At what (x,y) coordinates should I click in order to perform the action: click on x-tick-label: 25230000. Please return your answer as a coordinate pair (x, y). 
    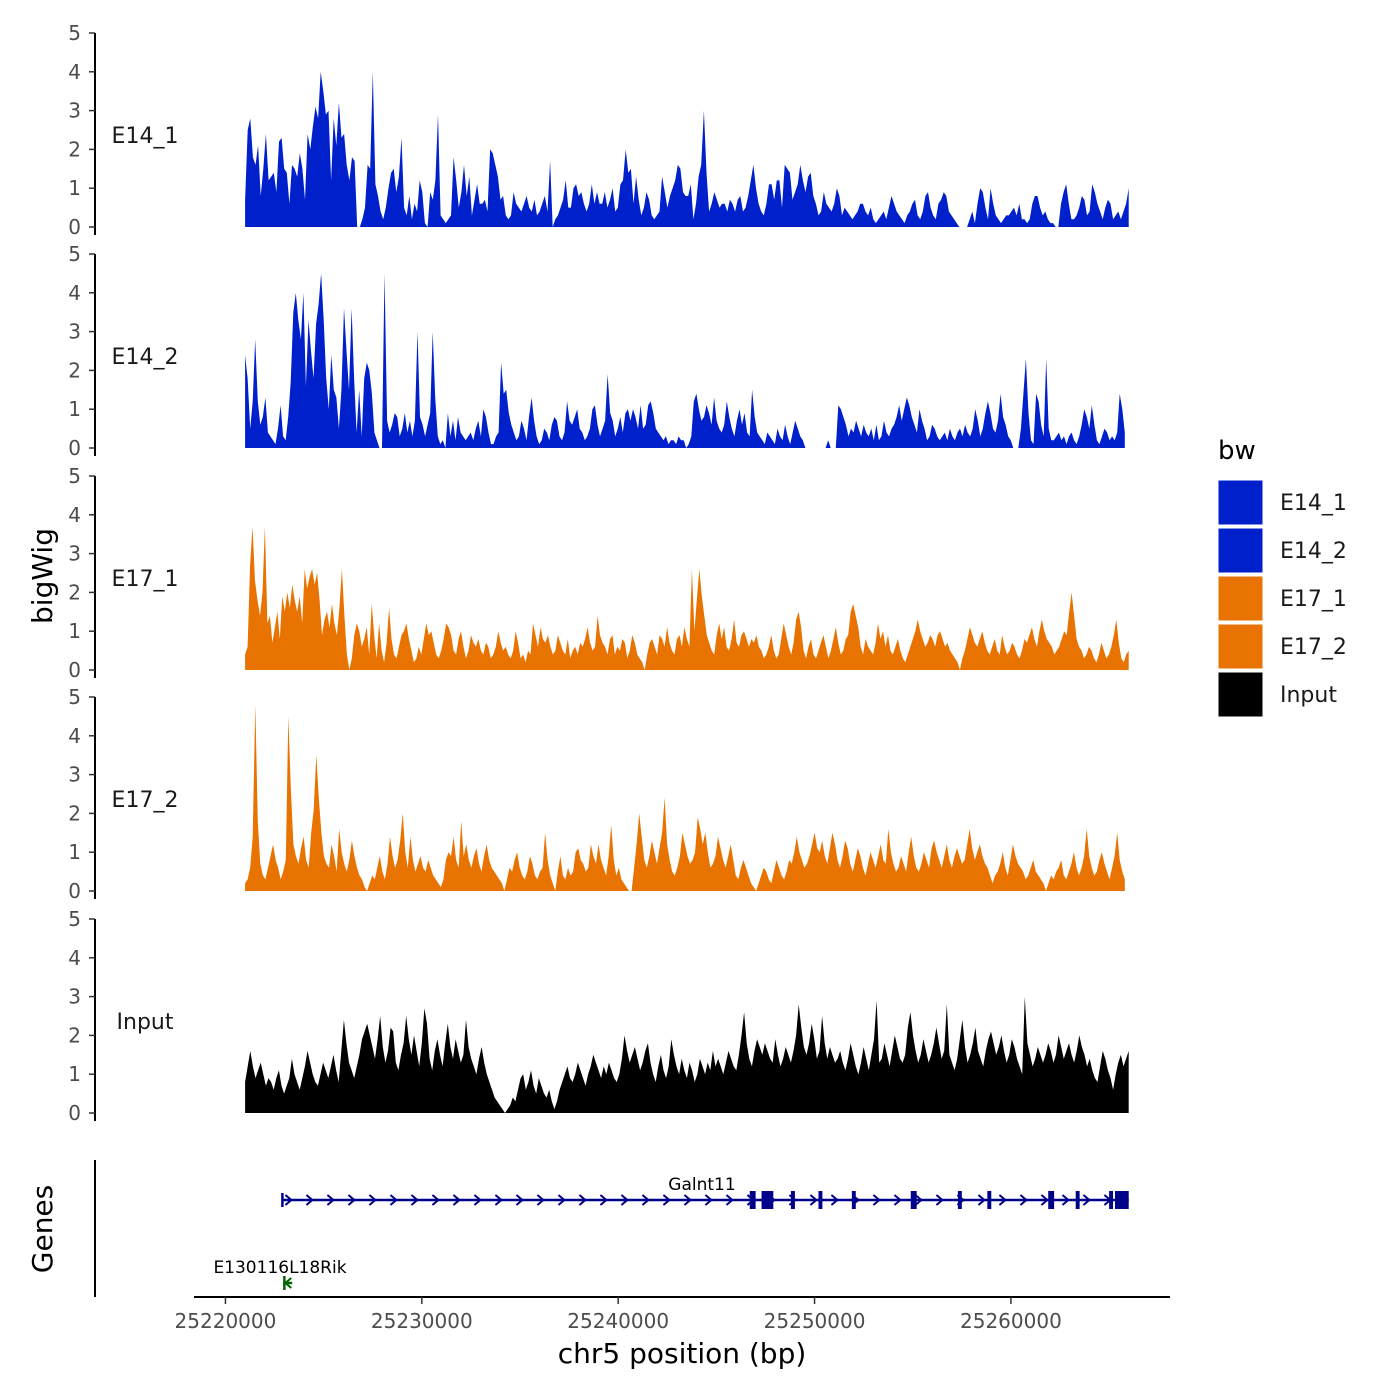
    Looking at the image, I should click on (422, 1321).